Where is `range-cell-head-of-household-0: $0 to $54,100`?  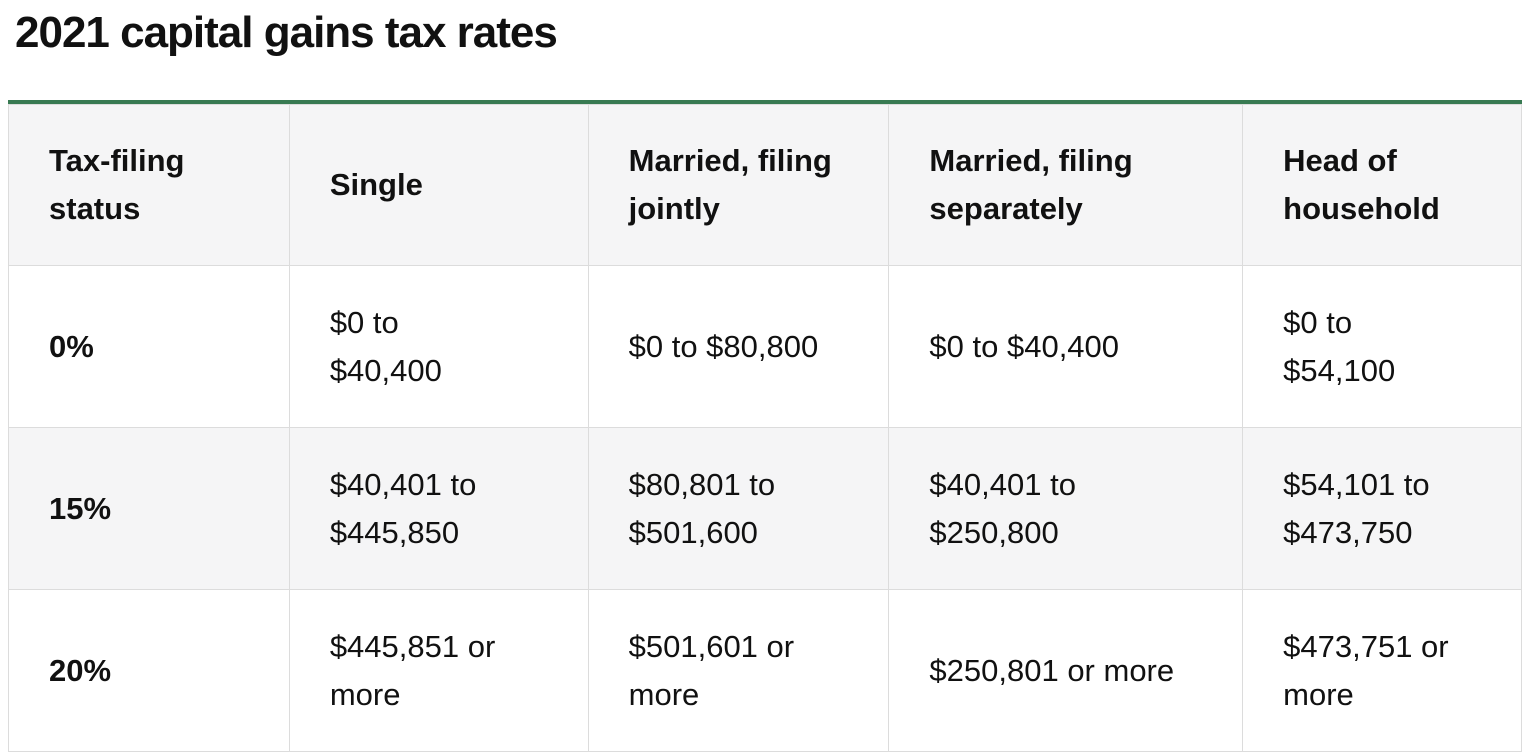 range-cell-head-of-household-0: $0 to $54,100 is located at coordinates (1382, 346).